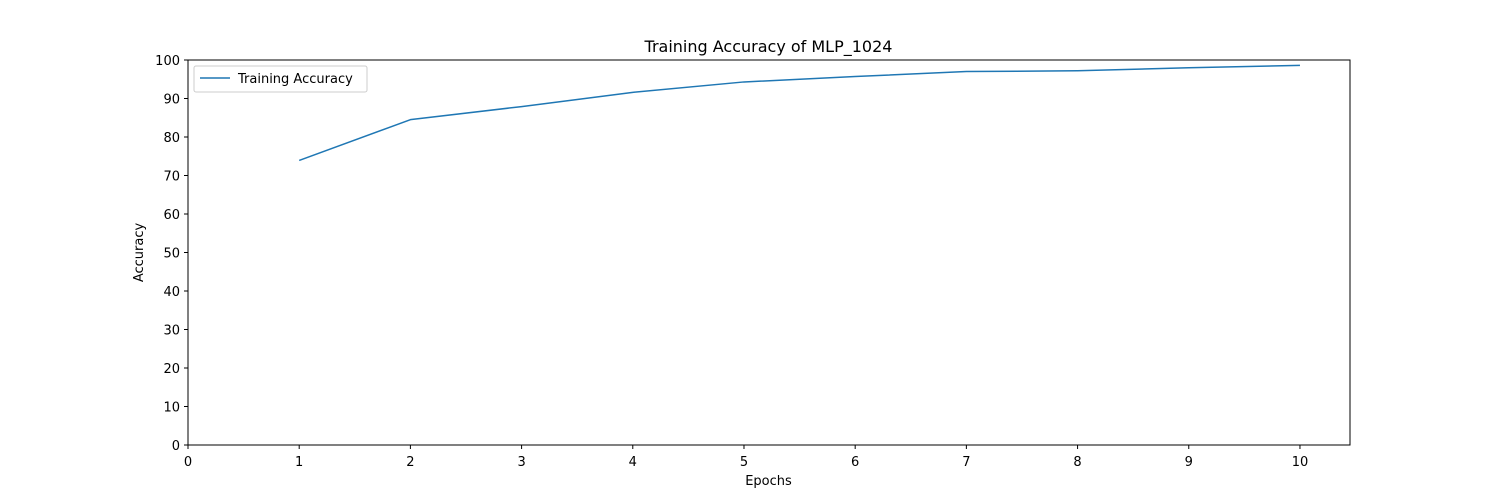  I want to click on series-group, so click(799, 113).